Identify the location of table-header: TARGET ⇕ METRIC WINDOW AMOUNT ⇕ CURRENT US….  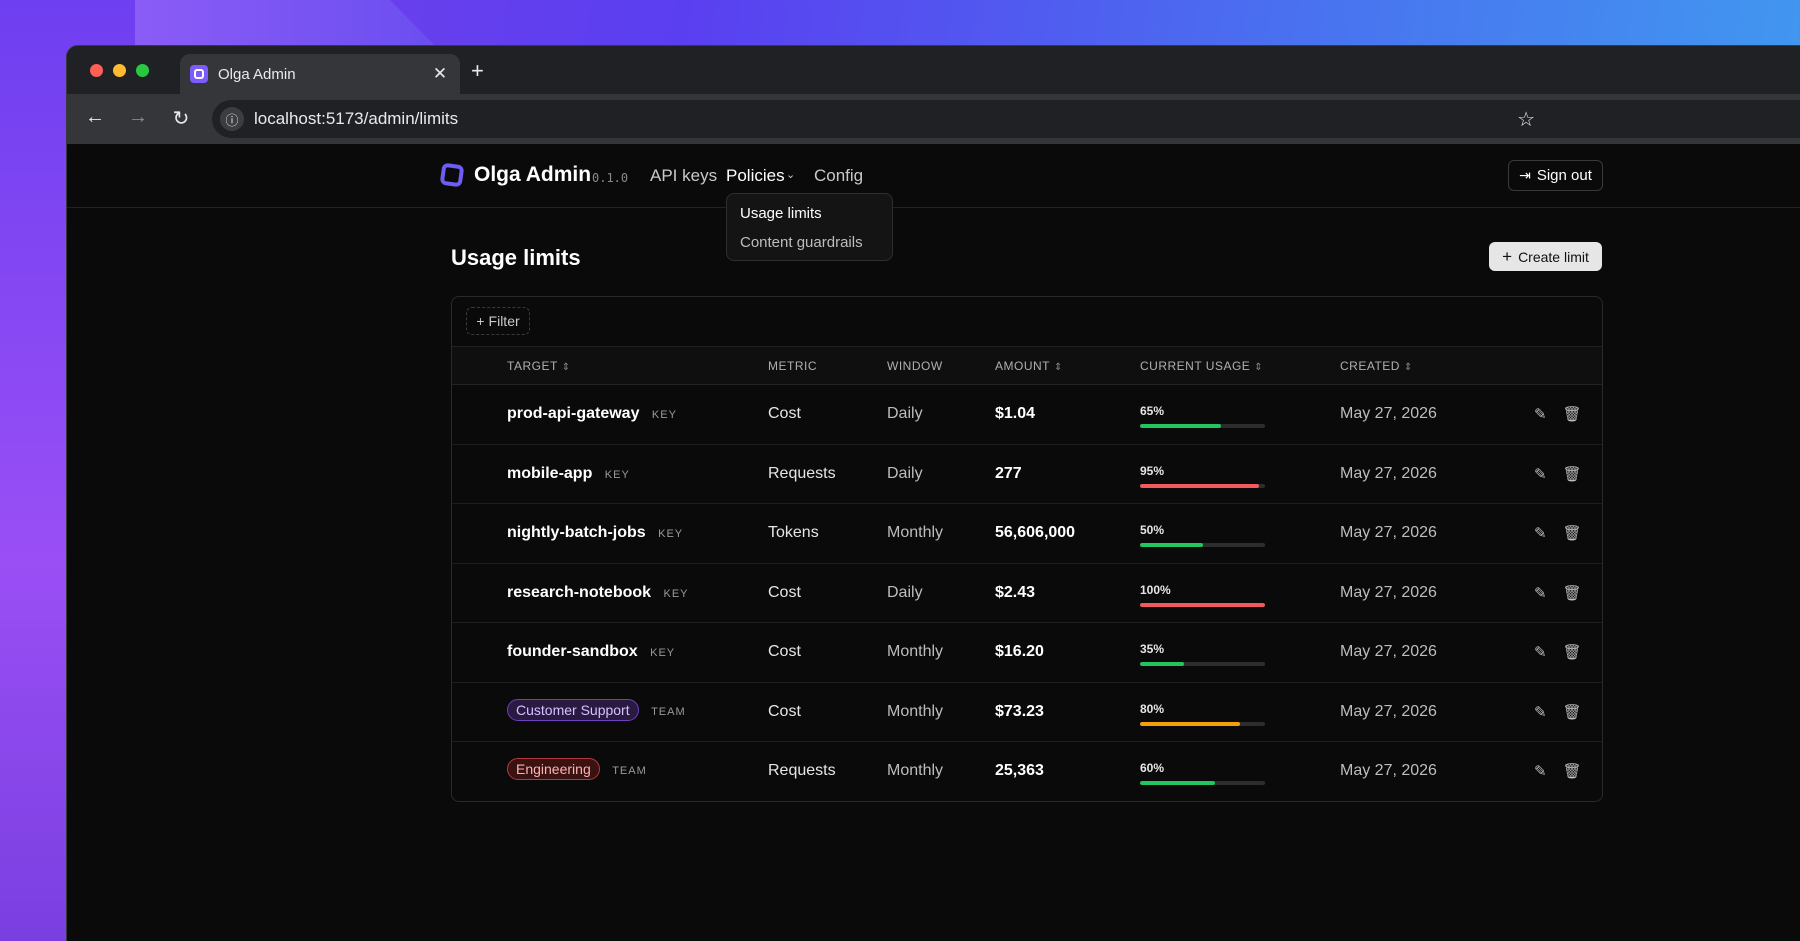
(1027, 366).